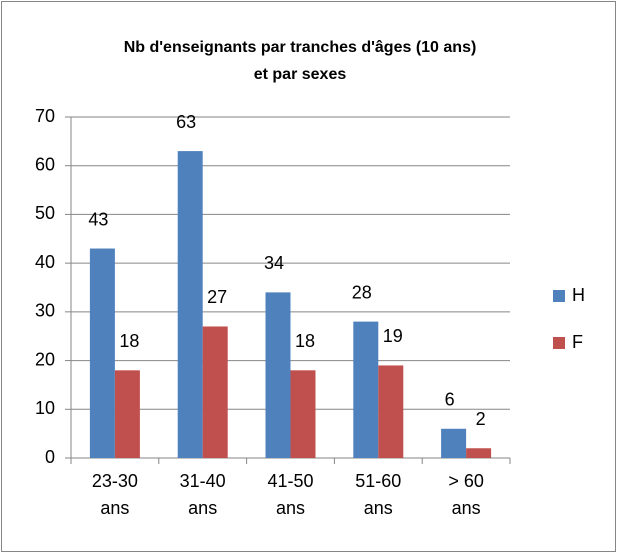  I want to click on data-label: 63, so click(186, 122).